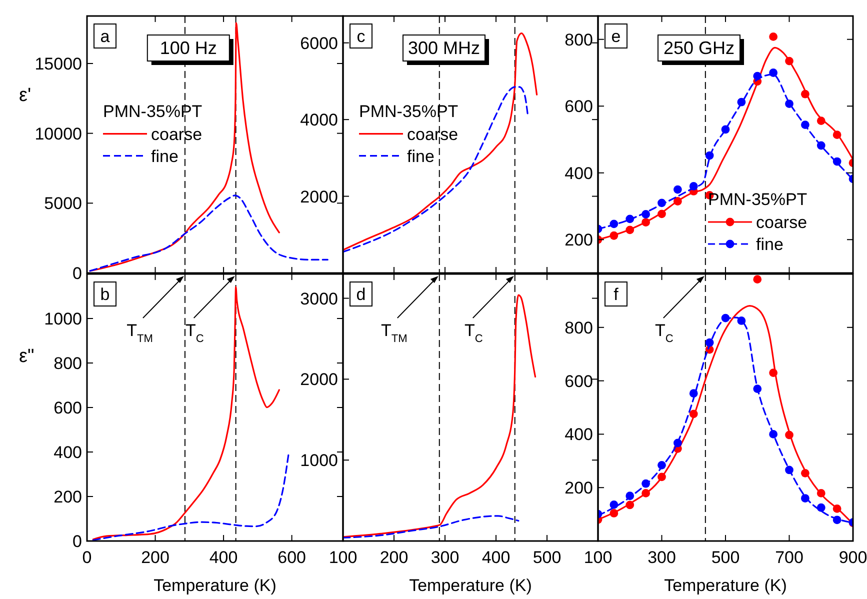  Describe the element at coordinates (319, 120) in the screenshot. I see `y-tick-label: 4000` at that location.